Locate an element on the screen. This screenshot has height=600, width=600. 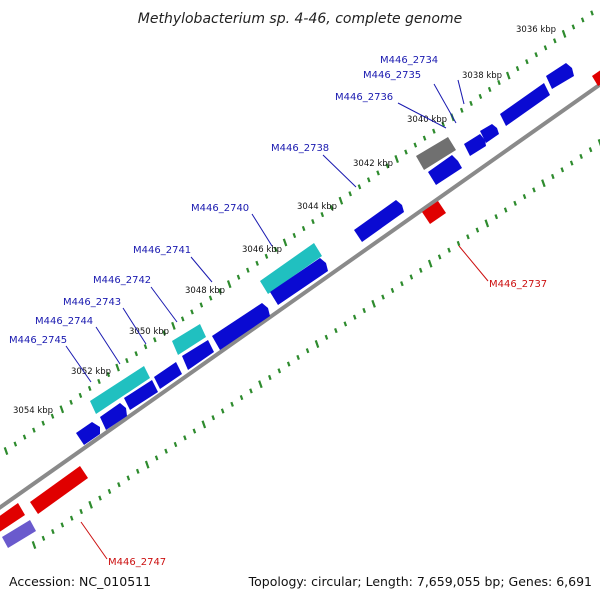
tick-label: 3052 kbp is located at coordinates (91, 372).